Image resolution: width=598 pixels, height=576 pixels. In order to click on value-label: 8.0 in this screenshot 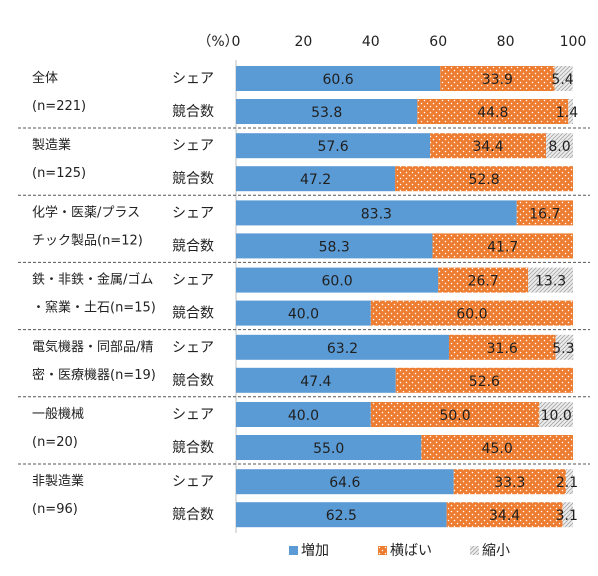, I will do `click(559, 147)`.